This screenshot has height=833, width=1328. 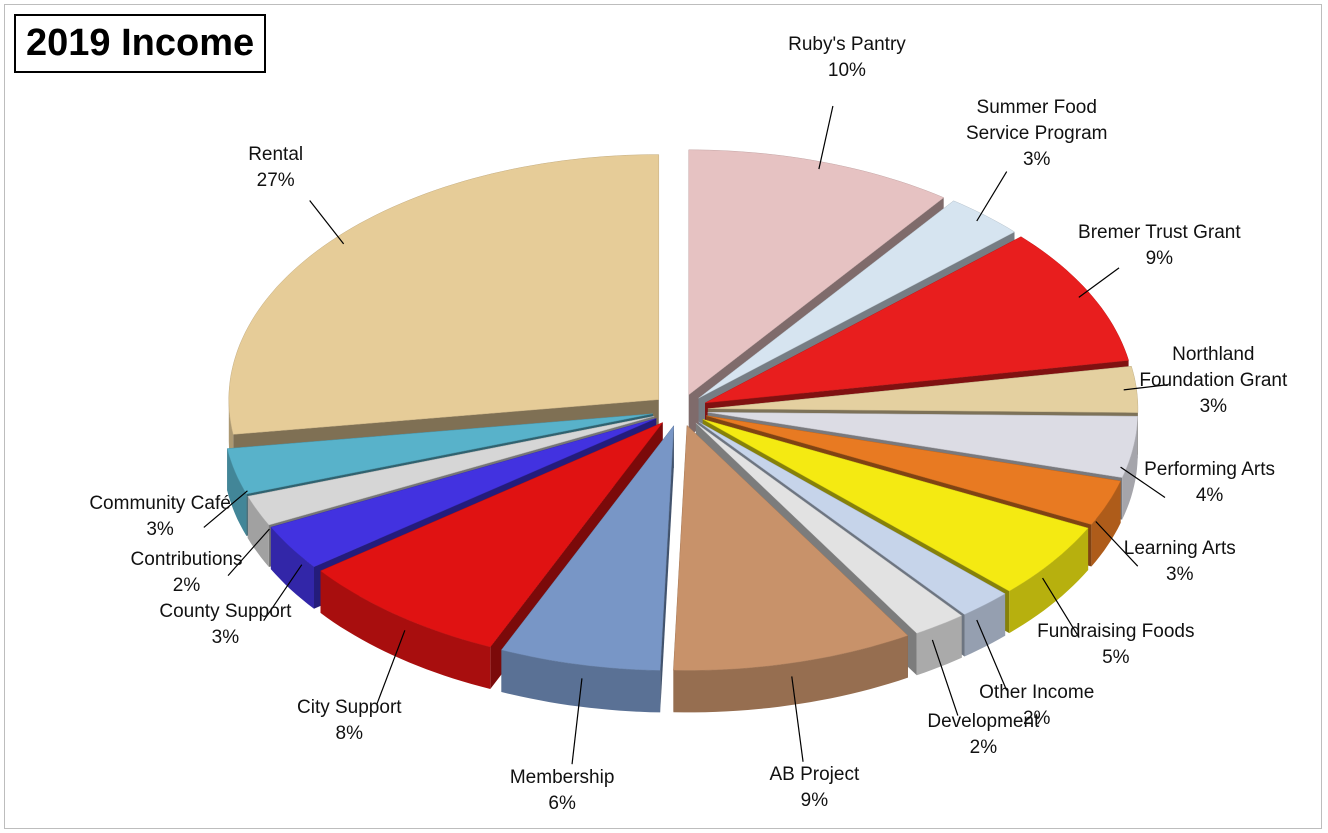 What do you see at coordinates (1116, 657) in the screenshot?
I see `value-label: 5%` at bounding box center [1116, 657].